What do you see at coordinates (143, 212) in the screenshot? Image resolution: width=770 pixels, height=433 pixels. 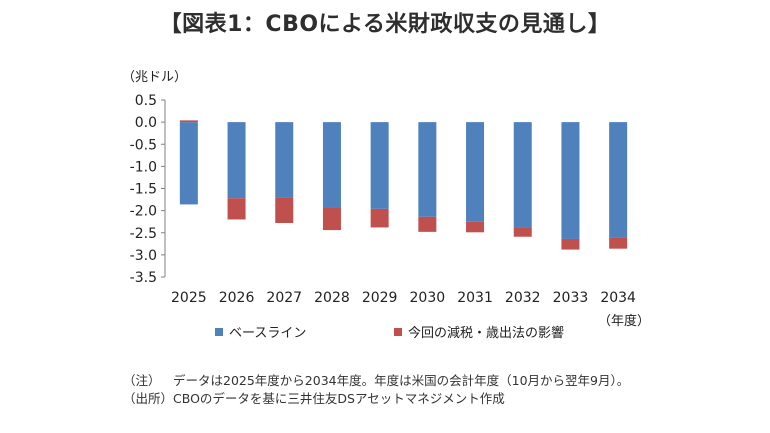 I see `y-tick-label: -2.0` at bounding box center [143, 212].